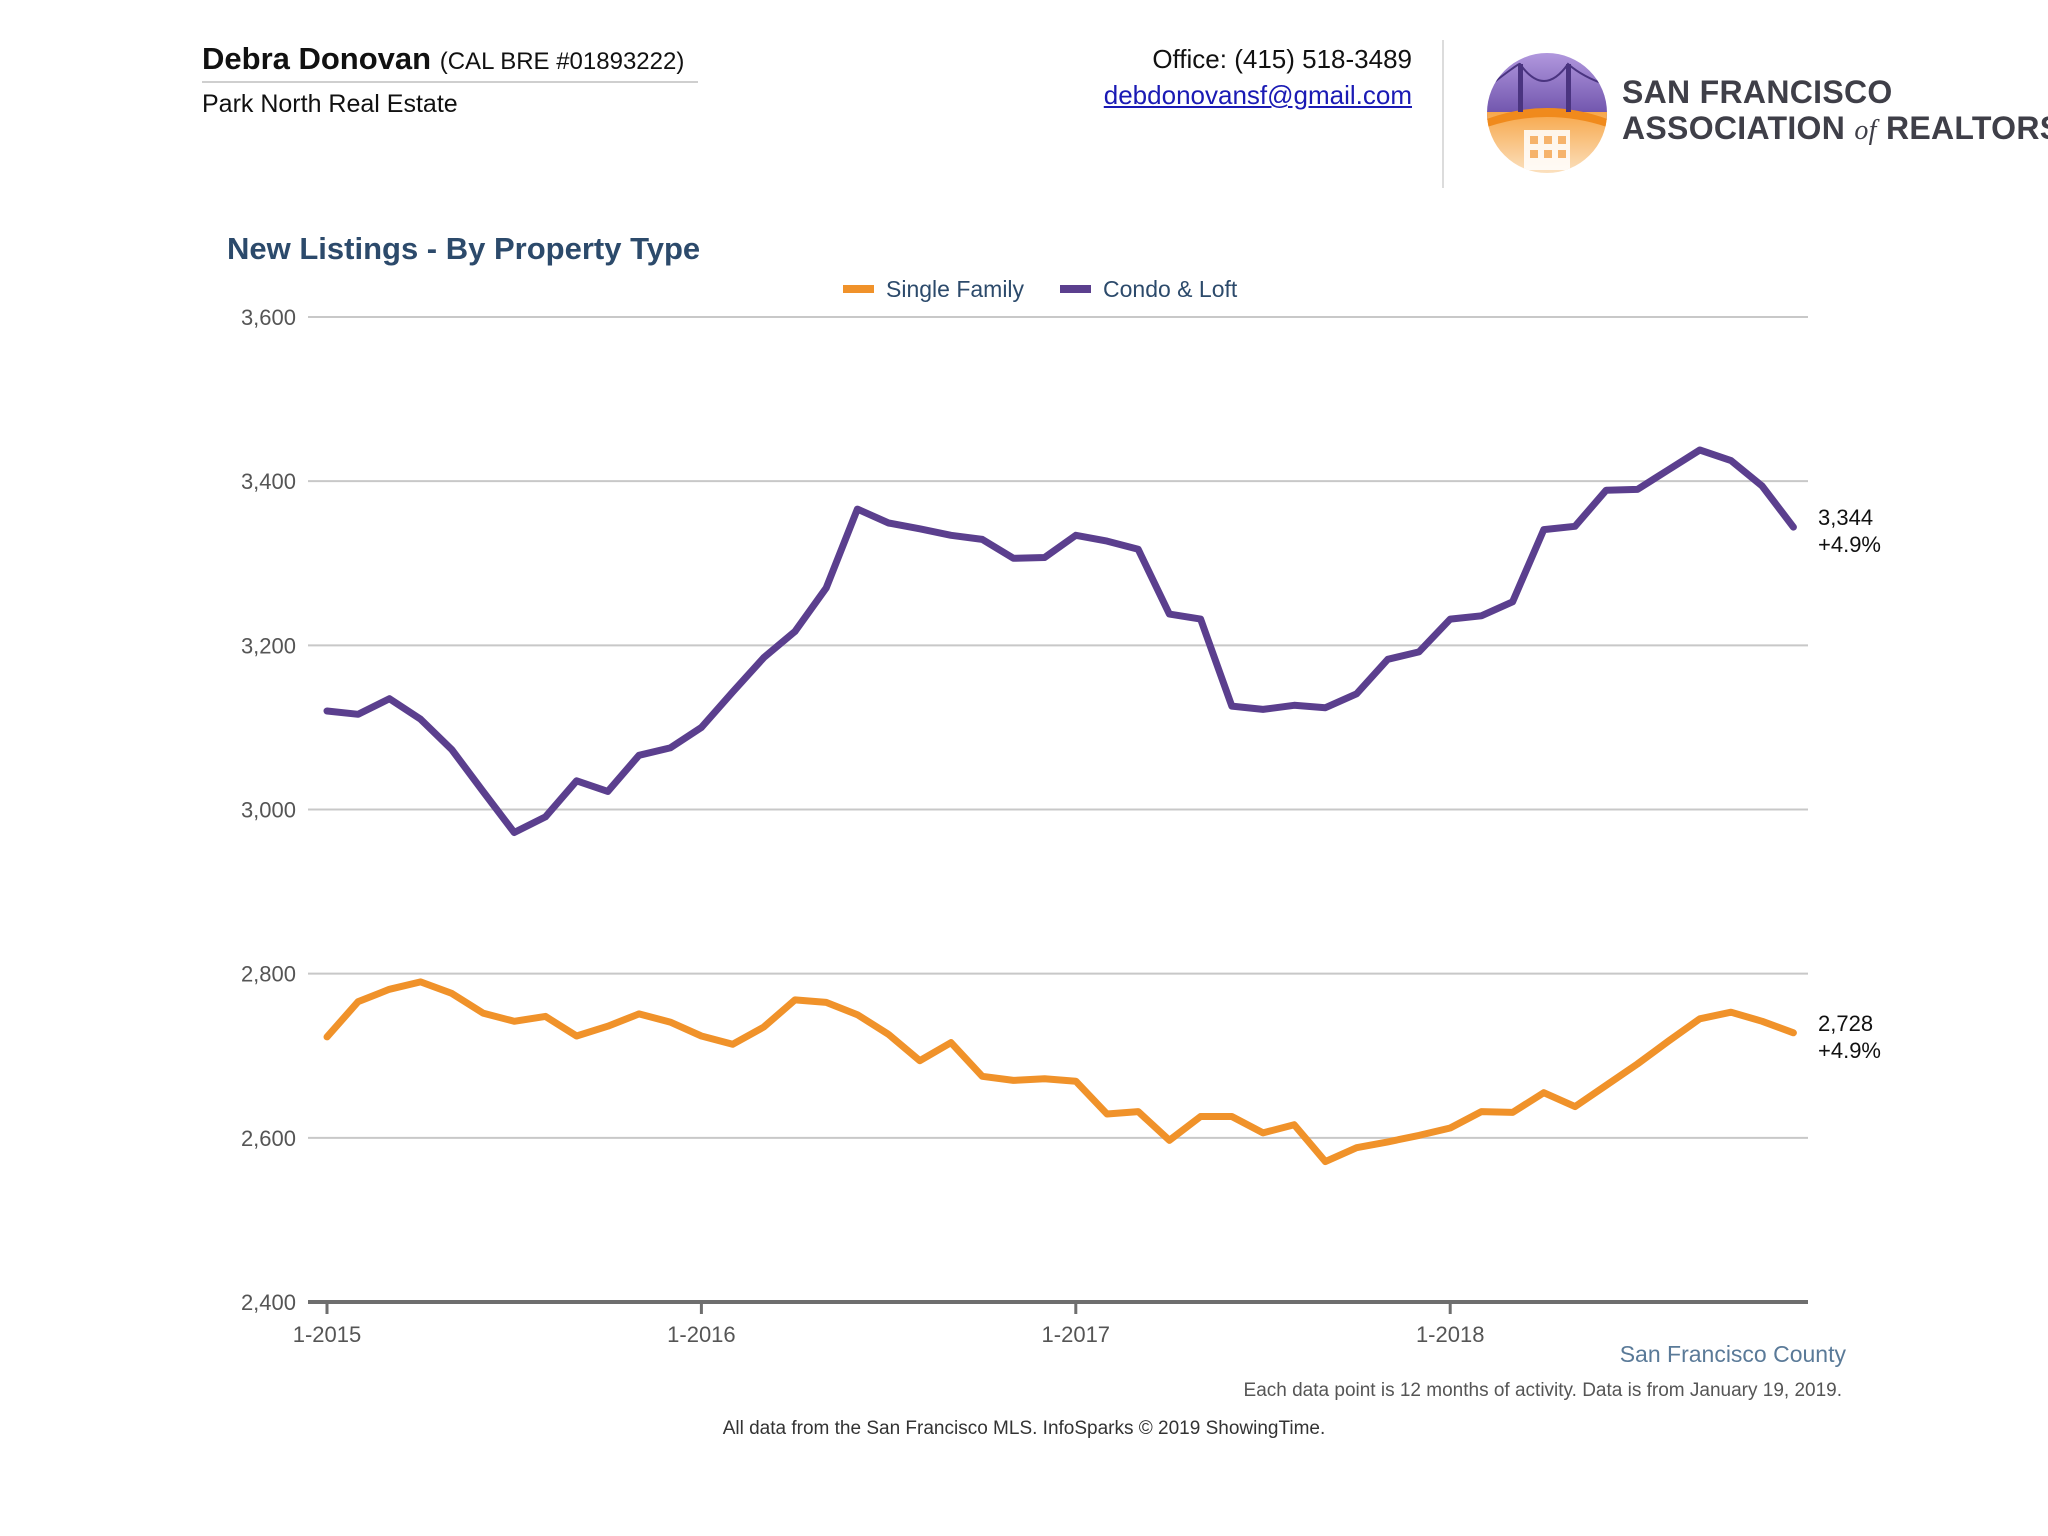  I want to click on chart-title: New Listings - By Property Type, so click(463, 248).